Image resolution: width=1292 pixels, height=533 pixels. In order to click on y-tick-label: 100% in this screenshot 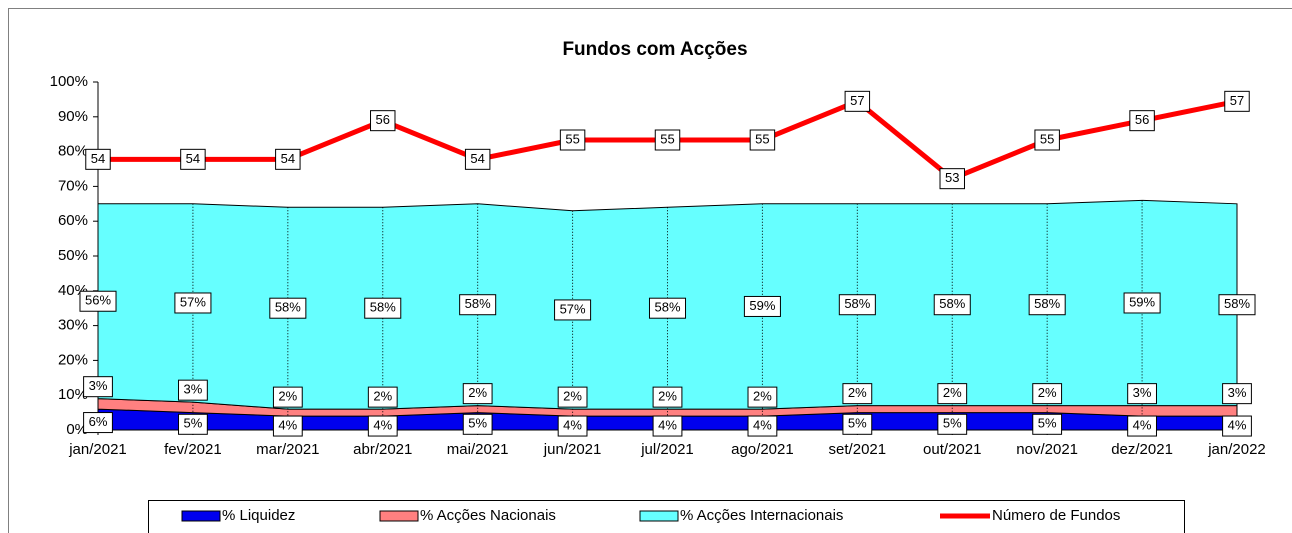, I will do `click(69, 81)`.